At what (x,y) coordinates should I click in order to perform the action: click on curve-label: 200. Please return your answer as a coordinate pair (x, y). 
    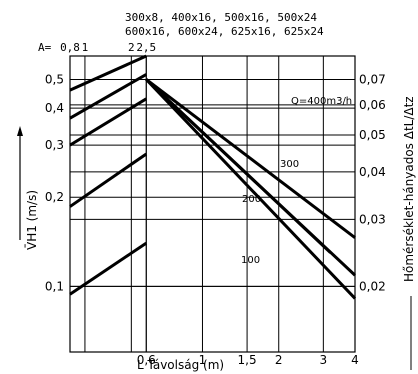
    Looking at the image, I should click on (251, 199).